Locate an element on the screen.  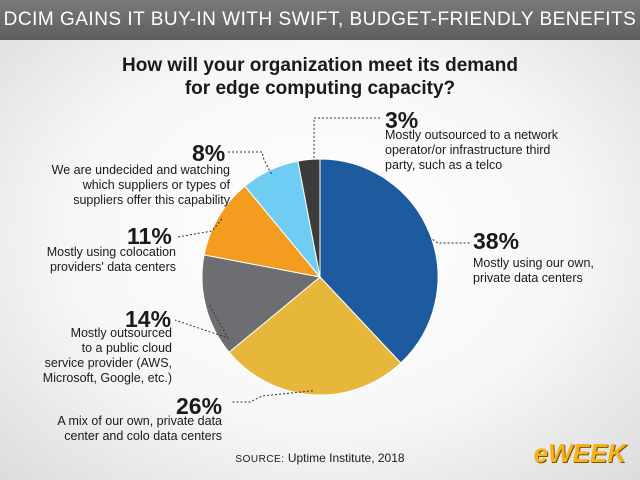
desc-line: Mostly outsourced to a network is located at coordinates (471, 135).